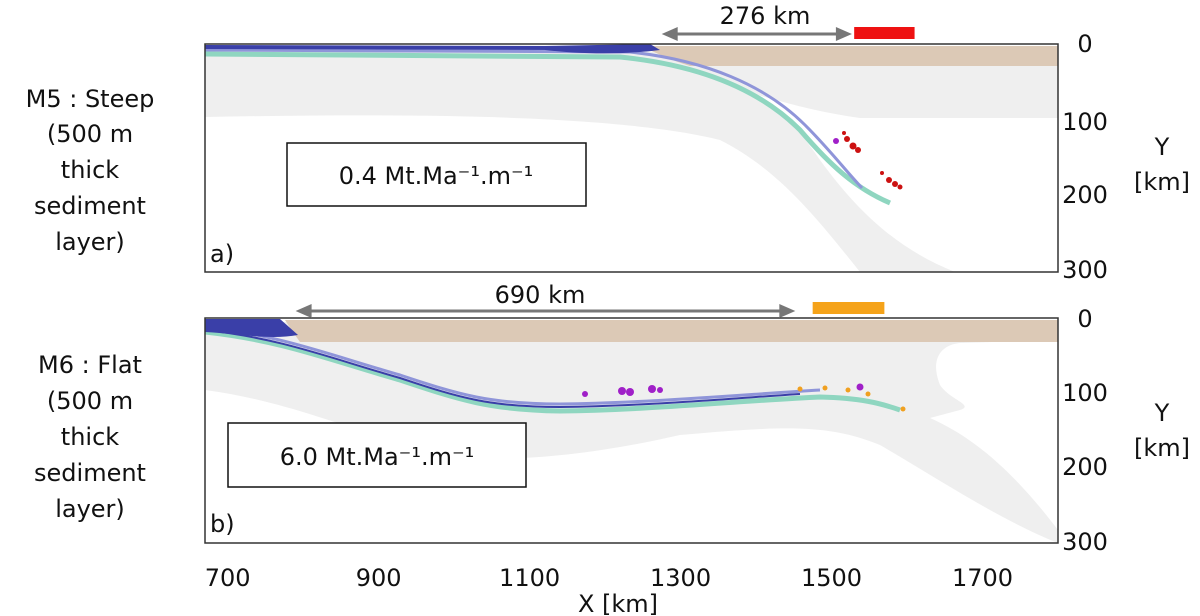  Describe the element at coordinates (680, 578) in the screenshot. I see `x-tick-1300: 1300` at that location.